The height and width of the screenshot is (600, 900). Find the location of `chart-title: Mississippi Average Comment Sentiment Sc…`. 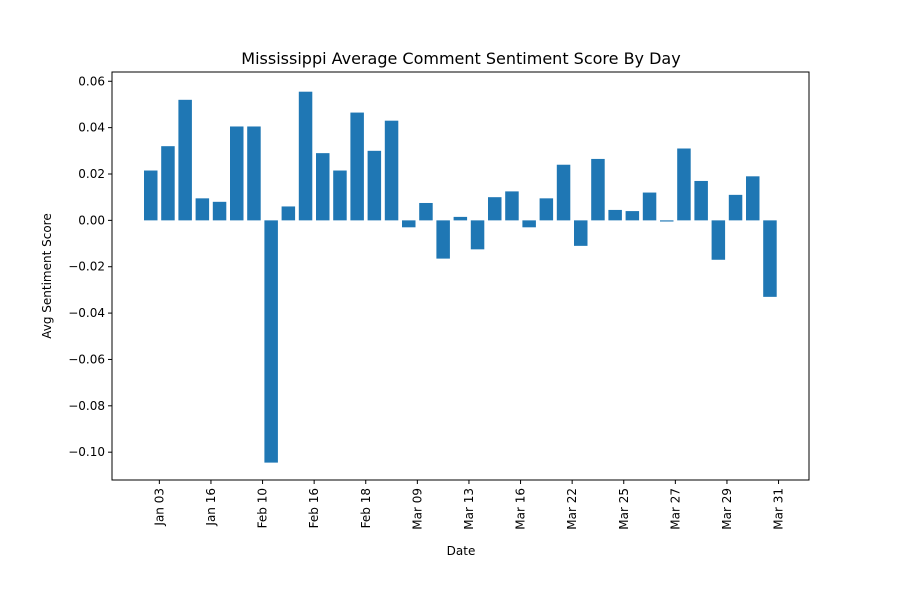

chart-title: Mississippi Average Comment Sentiment Sc… is located at coordinates (460, 58).